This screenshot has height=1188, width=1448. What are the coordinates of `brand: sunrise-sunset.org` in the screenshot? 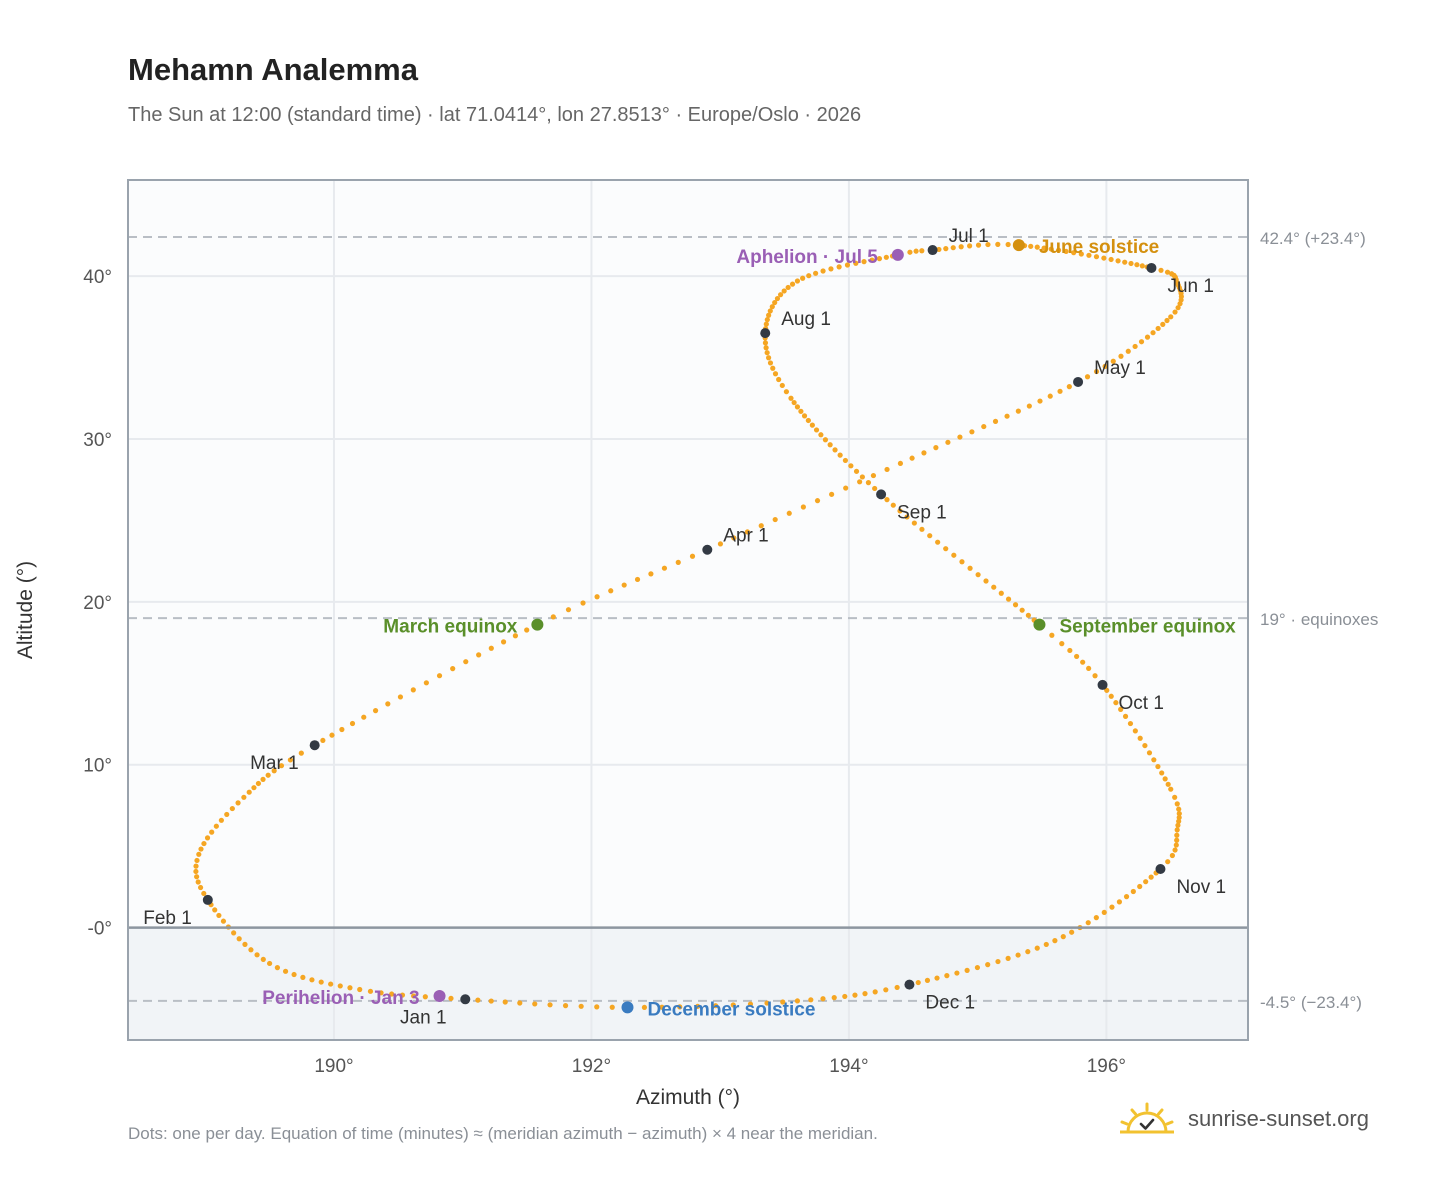 It's located at (1244, 1119).